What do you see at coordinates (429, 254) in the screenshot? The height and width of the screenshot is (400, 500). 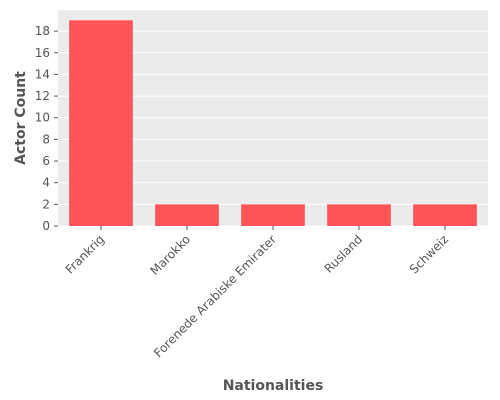 I see `x-tick-label: Schweiz` at bounding box center [429, 254].